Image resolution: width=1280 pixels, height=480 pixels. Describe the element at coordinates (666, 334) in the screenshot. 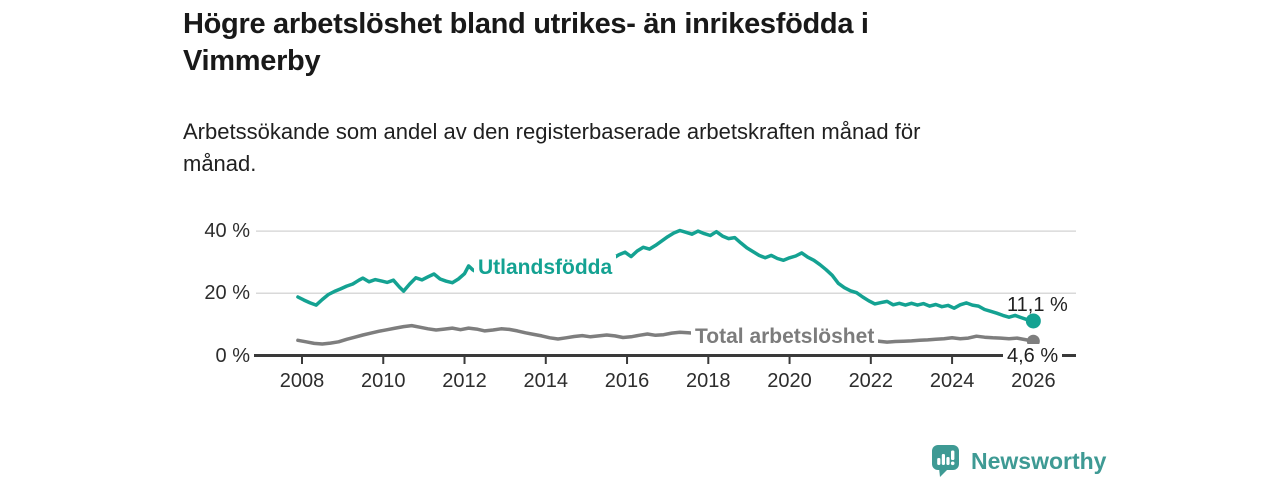

I see `line-total-arbetsl-shet` at that location.